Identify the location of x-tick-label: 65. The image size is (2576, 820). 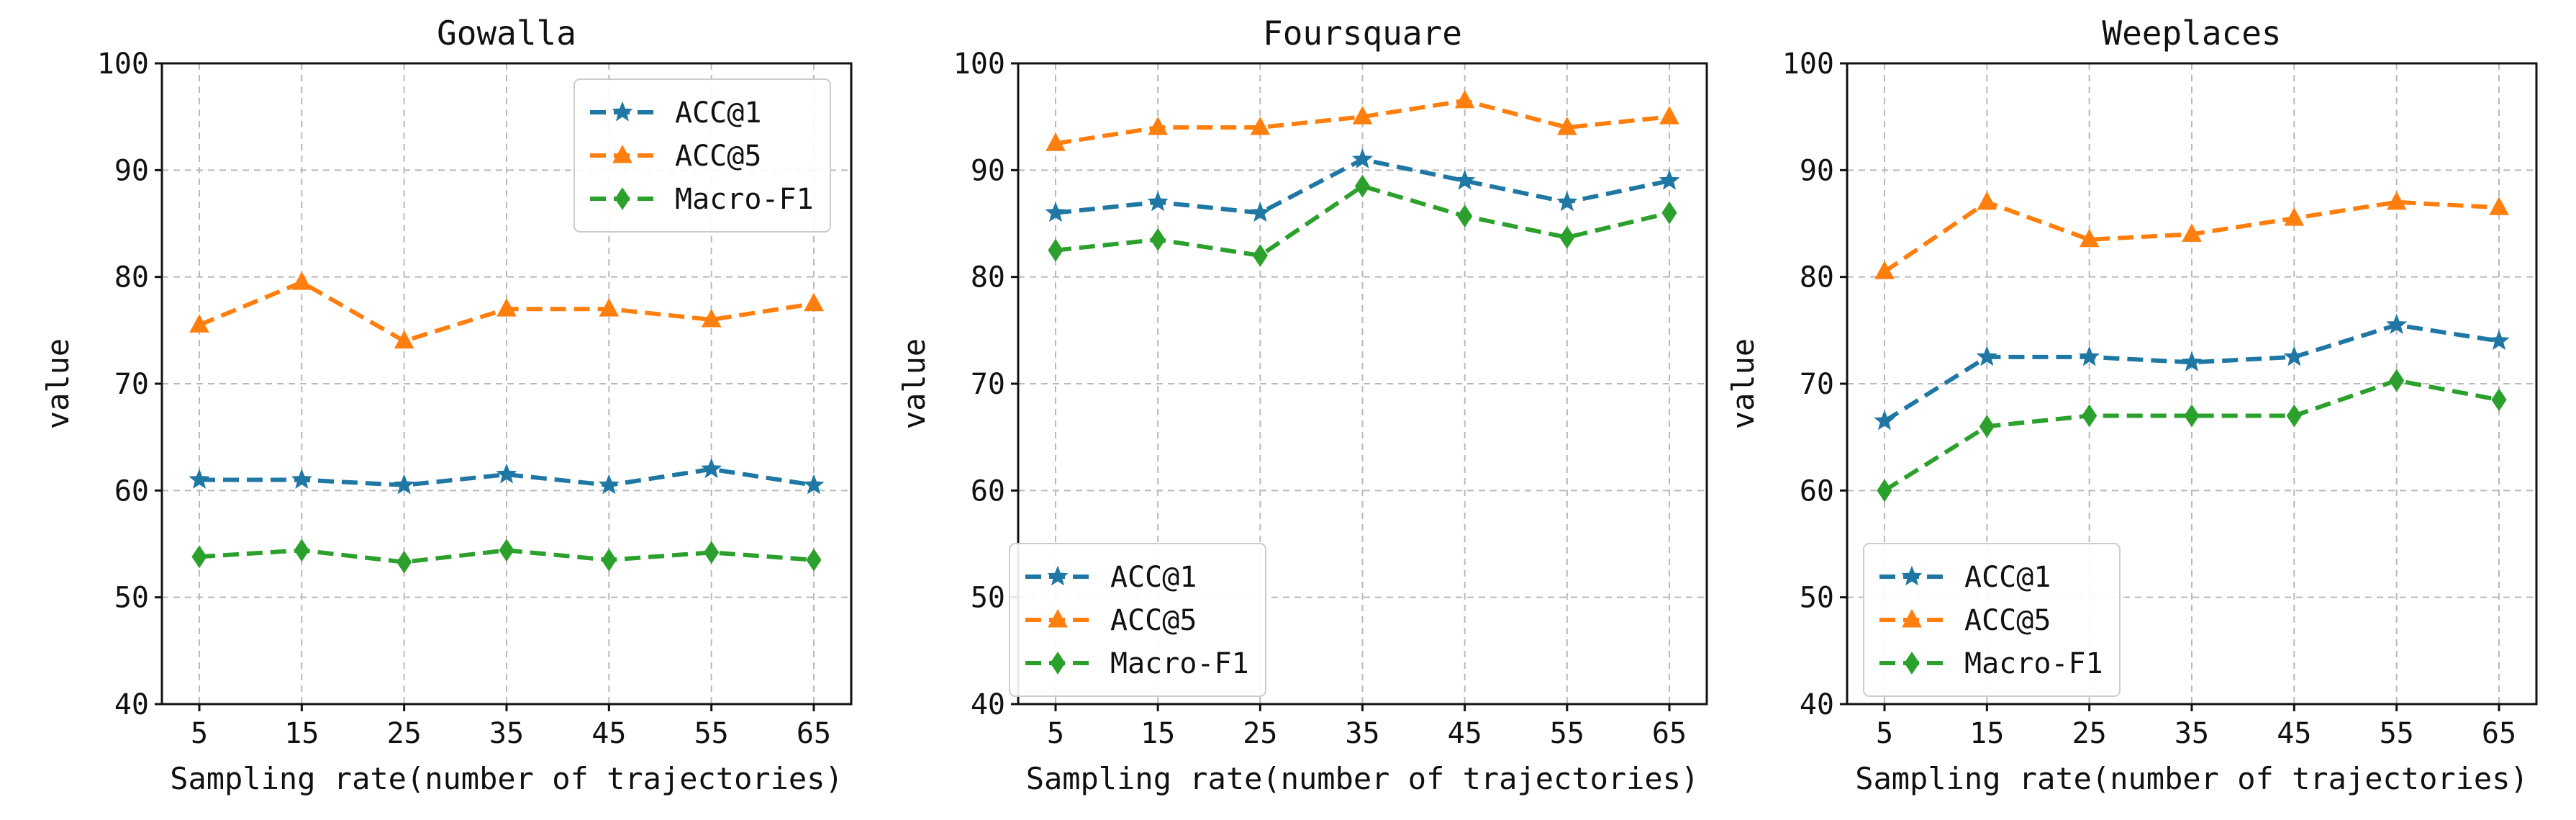
(1670, 733).